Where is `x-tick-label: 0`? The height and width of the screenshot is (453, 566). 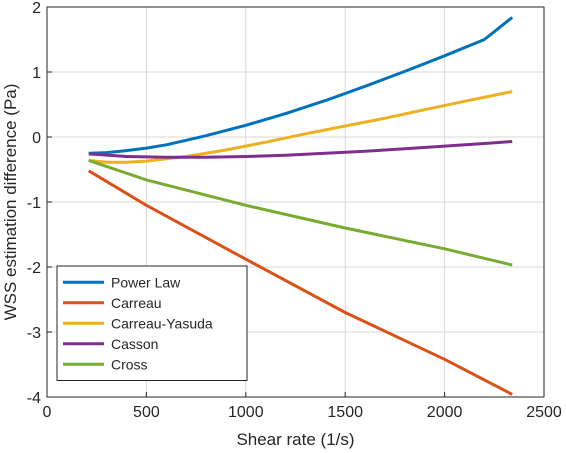 x-tick-label: 0 is located at coordinates (47, 412).